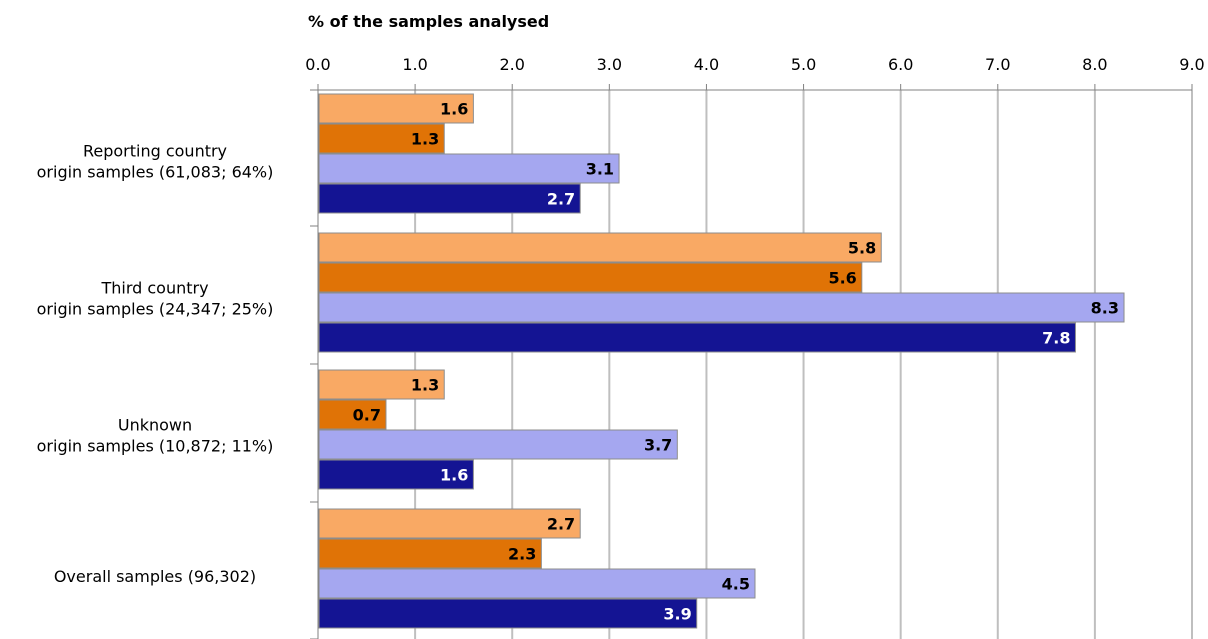 The height and width of the screenshot is (639, 1208). What do you see at coordinates (736, 584) in the screenshot?
I see `data-label: 4.5` at bounding box center [736, 584].